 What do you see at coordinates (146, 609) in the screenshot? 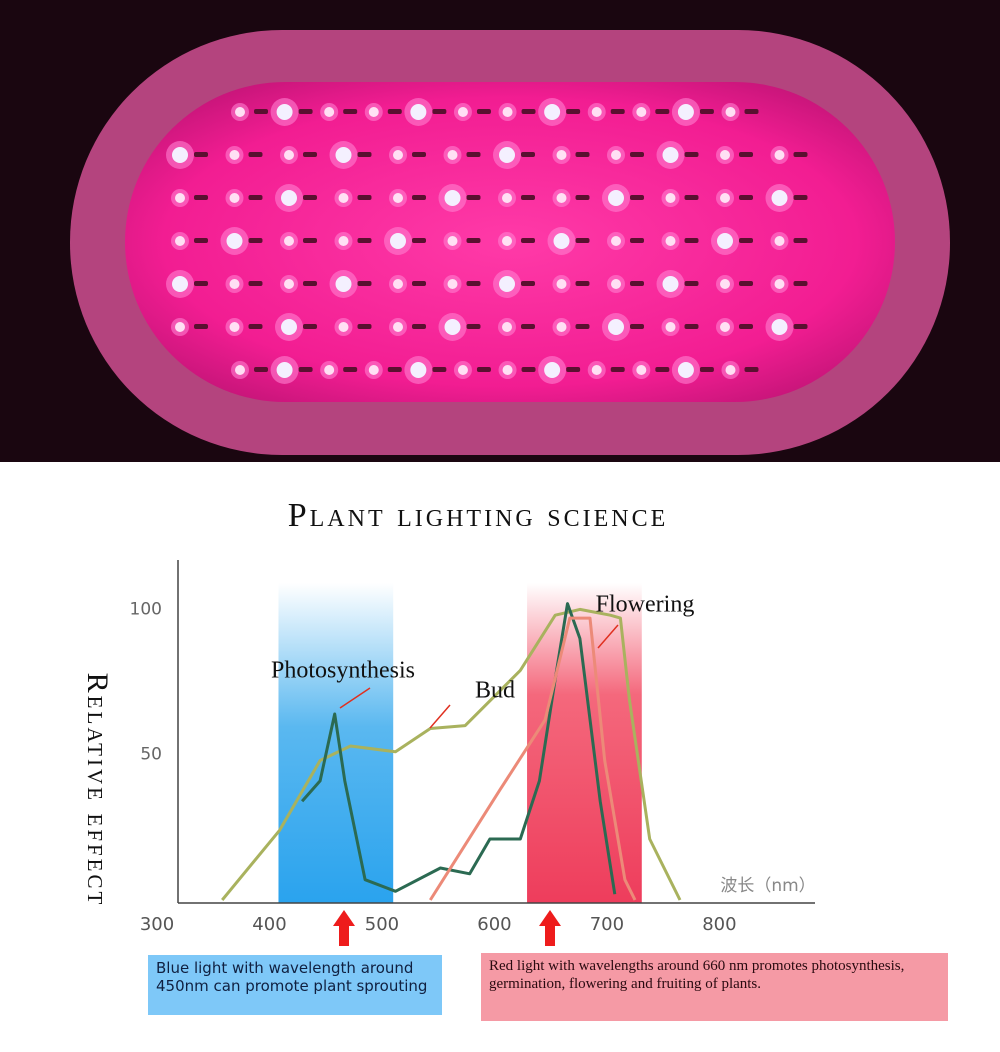
I see `y-tick-label: 100` at bounding box center [146, 609].